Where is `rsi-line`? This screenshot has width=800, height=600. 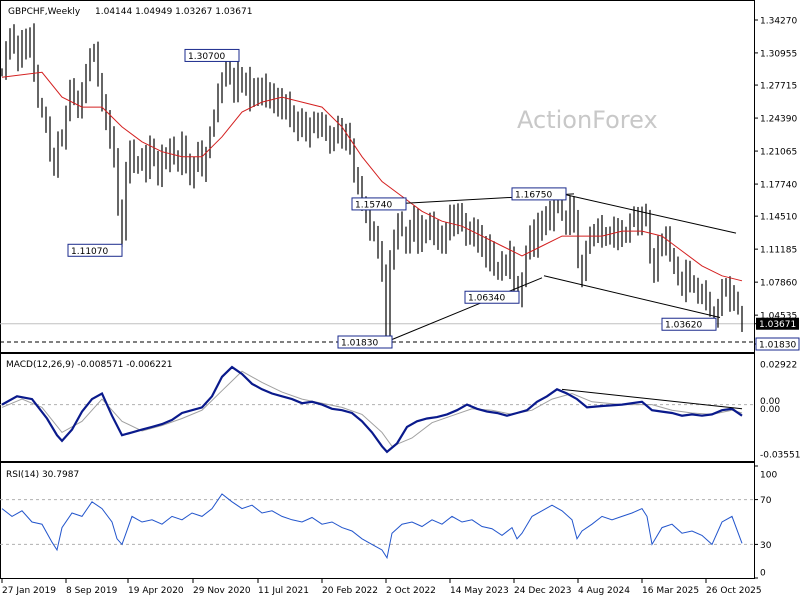 rsi-line is located at coordinates (372, 526).